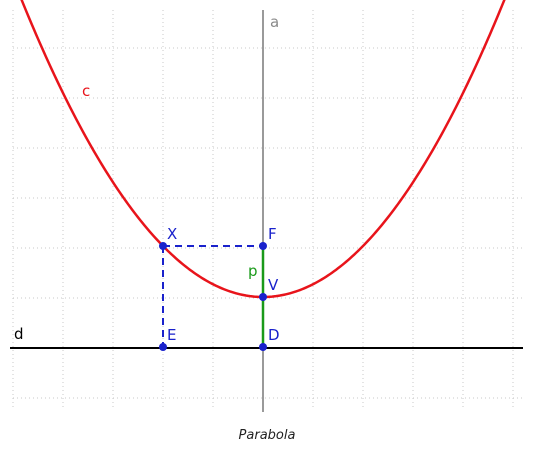  What do you see at coordinates (86, 91) in the screenshot?
I see `label-curve: c` at bounding box center [86, 91].